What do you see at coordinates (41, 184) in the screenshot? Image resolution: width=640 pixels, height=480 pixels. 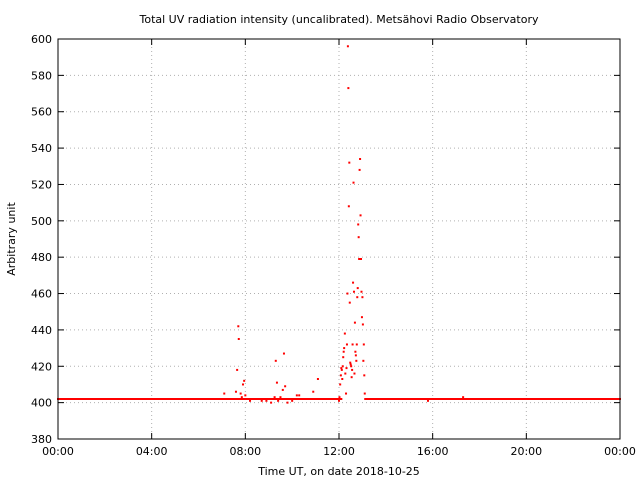 I see `y-tick-label: 520` at bounding box center [41, 184].